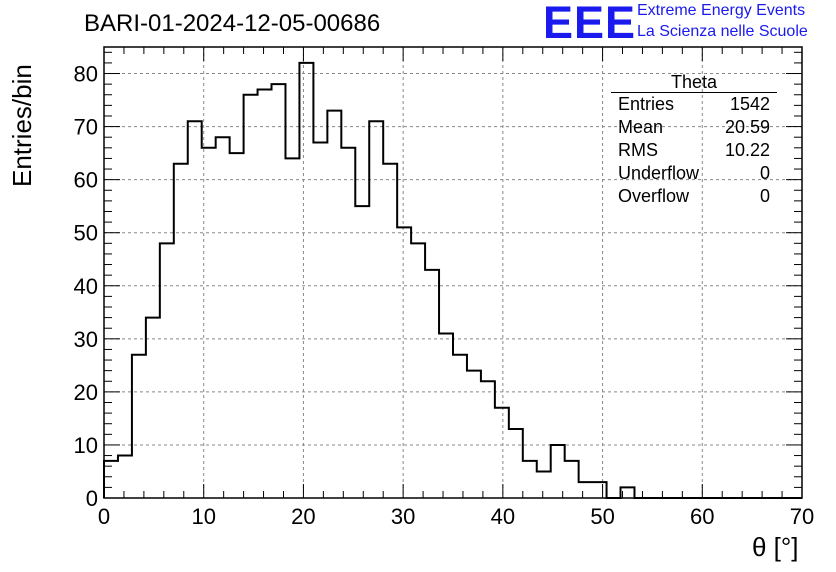  I want to click on logo-caption-line2: La Scienza nelle Scuole, so click(722, 31).